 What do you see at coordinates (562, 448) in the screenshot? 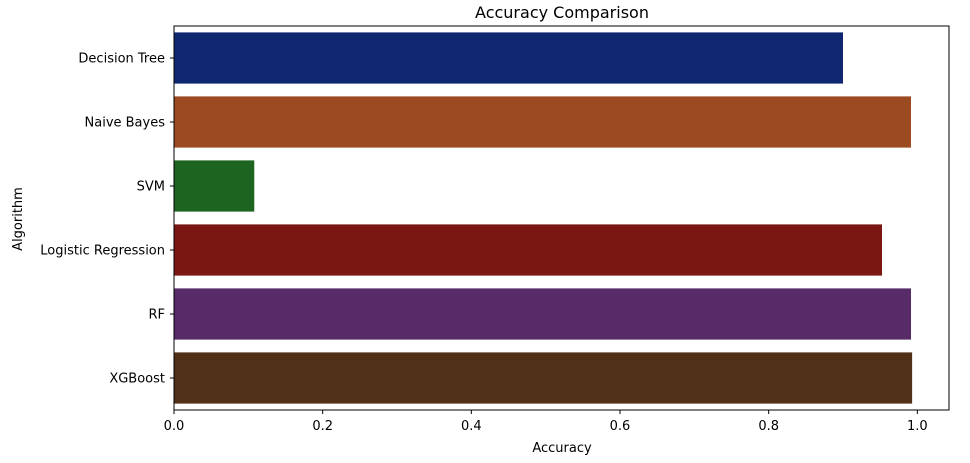
I see `x-axis-label: Accuracy` at bounding box center [562, 448].